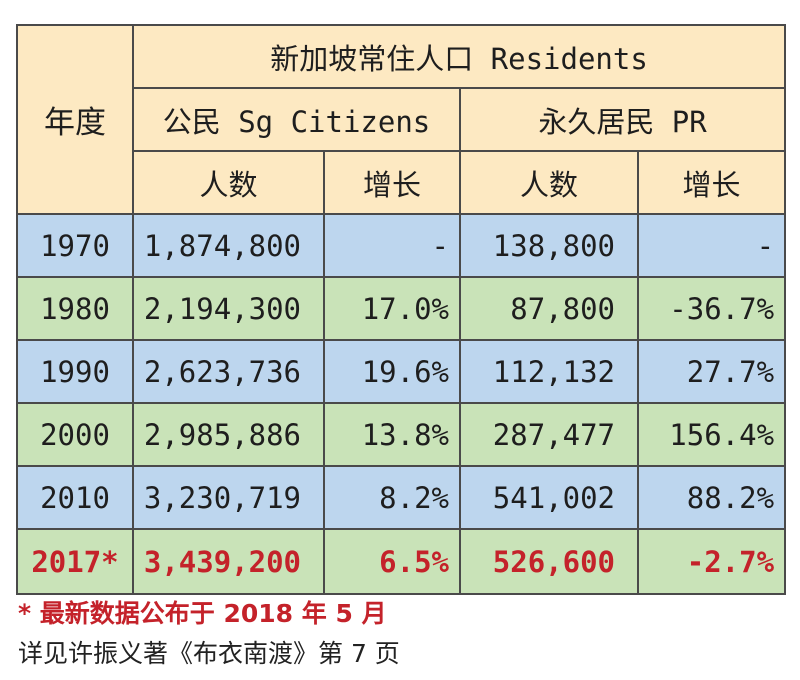 This screenshot has width=800, height=680. I want to click on table-row: 1990 2,623,736 19.6% 112,132 27.7%, so click(401, 371).